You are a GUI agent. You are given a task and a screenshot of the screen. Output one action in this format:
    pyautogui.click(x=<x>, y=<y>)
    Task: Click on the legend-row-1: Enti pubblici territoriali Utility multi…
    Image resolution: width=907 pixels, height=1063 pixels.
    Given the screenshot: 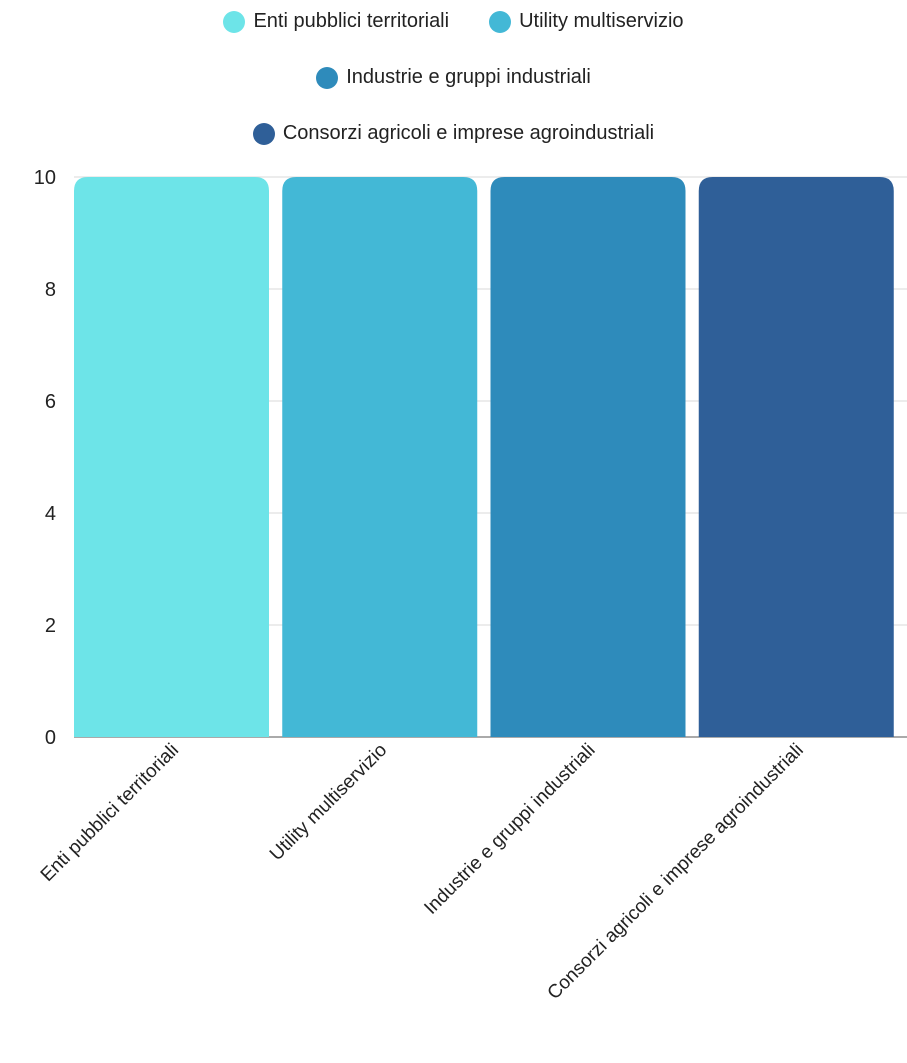 What is the action you would take?
    pyautogui.click(x=453, y=21)
    